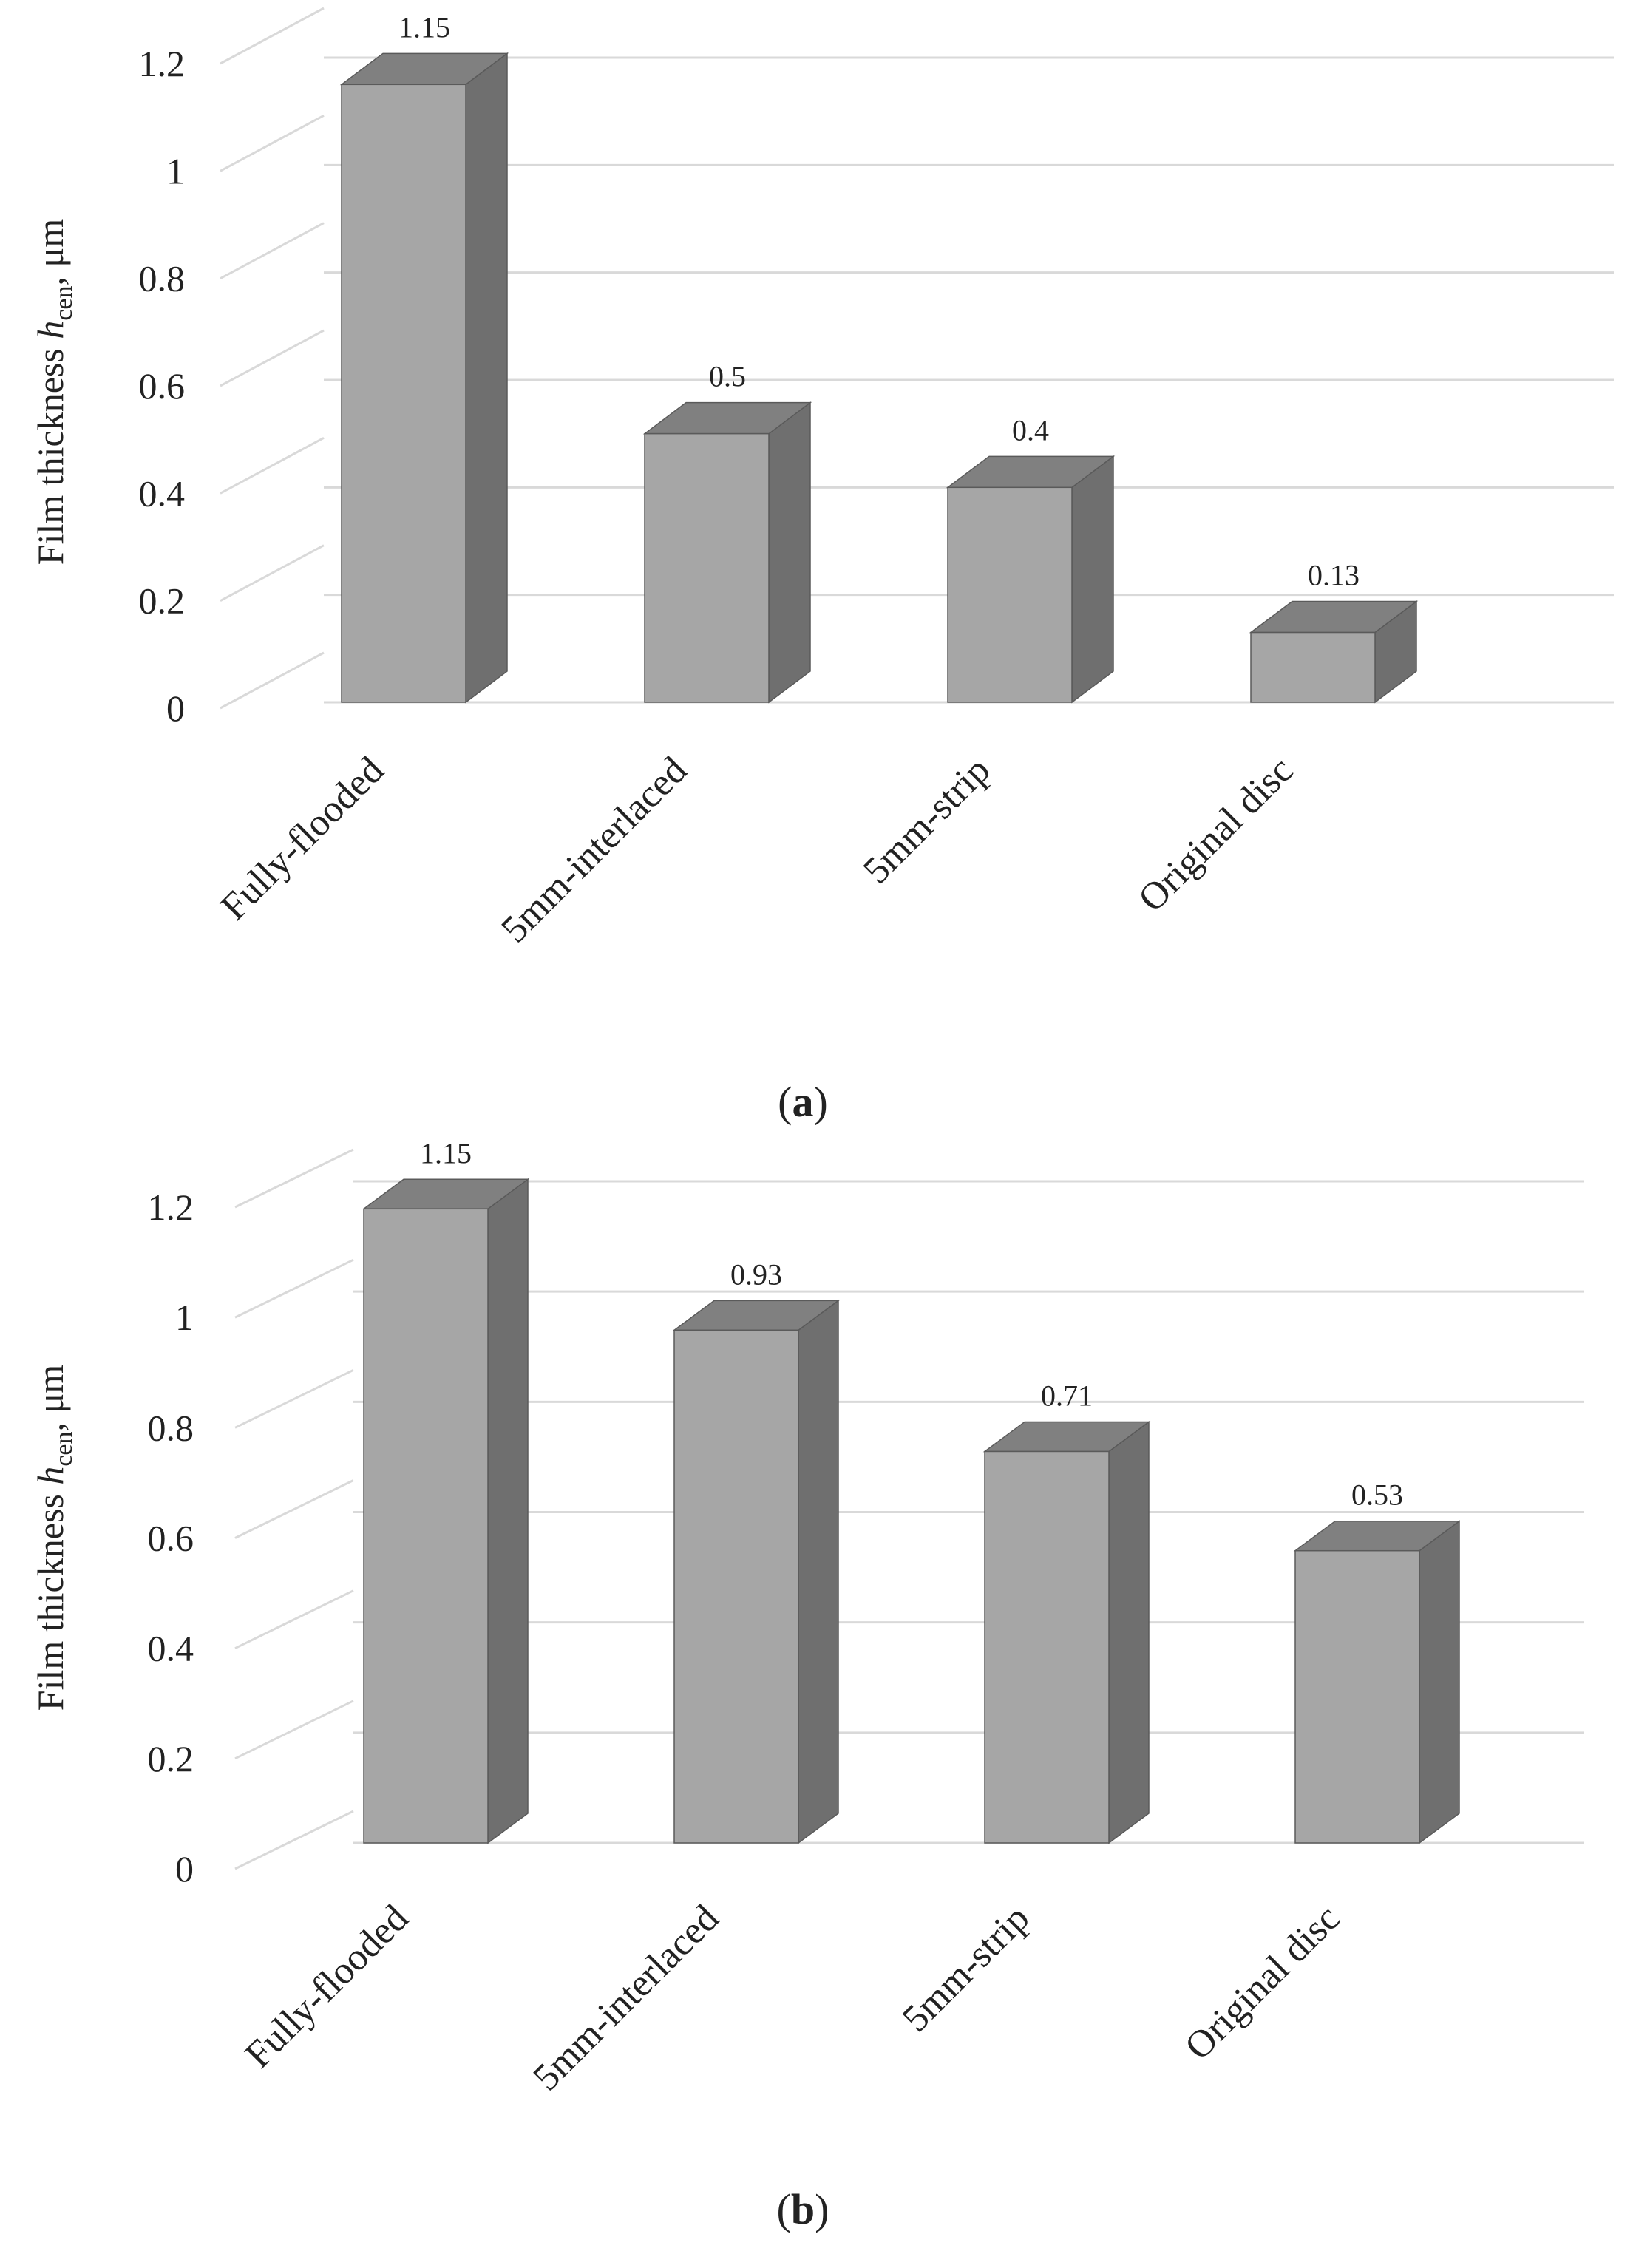 This screenshot has height=2268, width=1636. What do you see at coordinates (54, 392) in the screenshot?
I see `y-axis-title-a: Film thickness hcen, μm` at bounding box center [54, 392].